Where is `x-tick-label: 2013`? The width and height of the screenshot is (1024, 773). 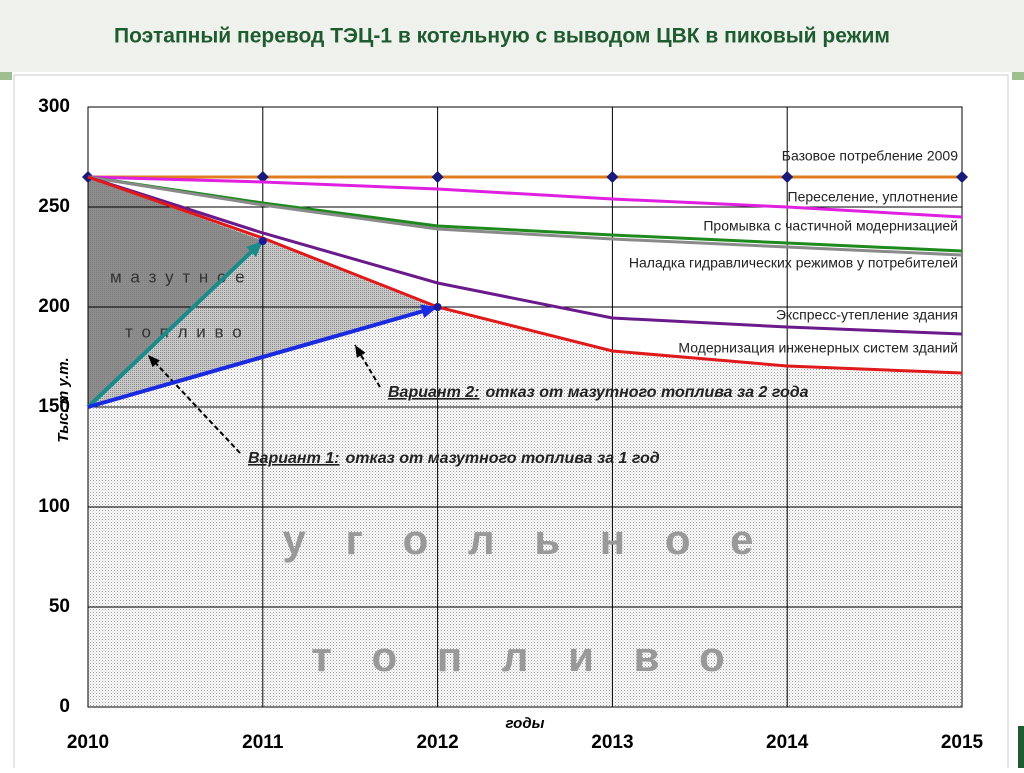 x-tick-label: 2013 is located at coordinates (612, 742).